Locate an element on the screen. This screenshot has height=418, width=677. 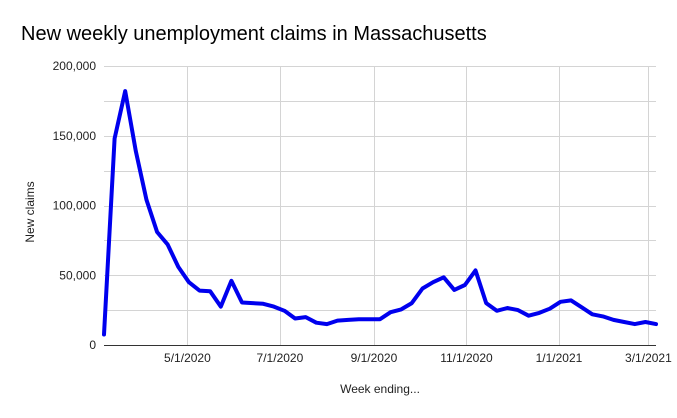
y-axis-label: New claims is located at coordinates (30, 211).